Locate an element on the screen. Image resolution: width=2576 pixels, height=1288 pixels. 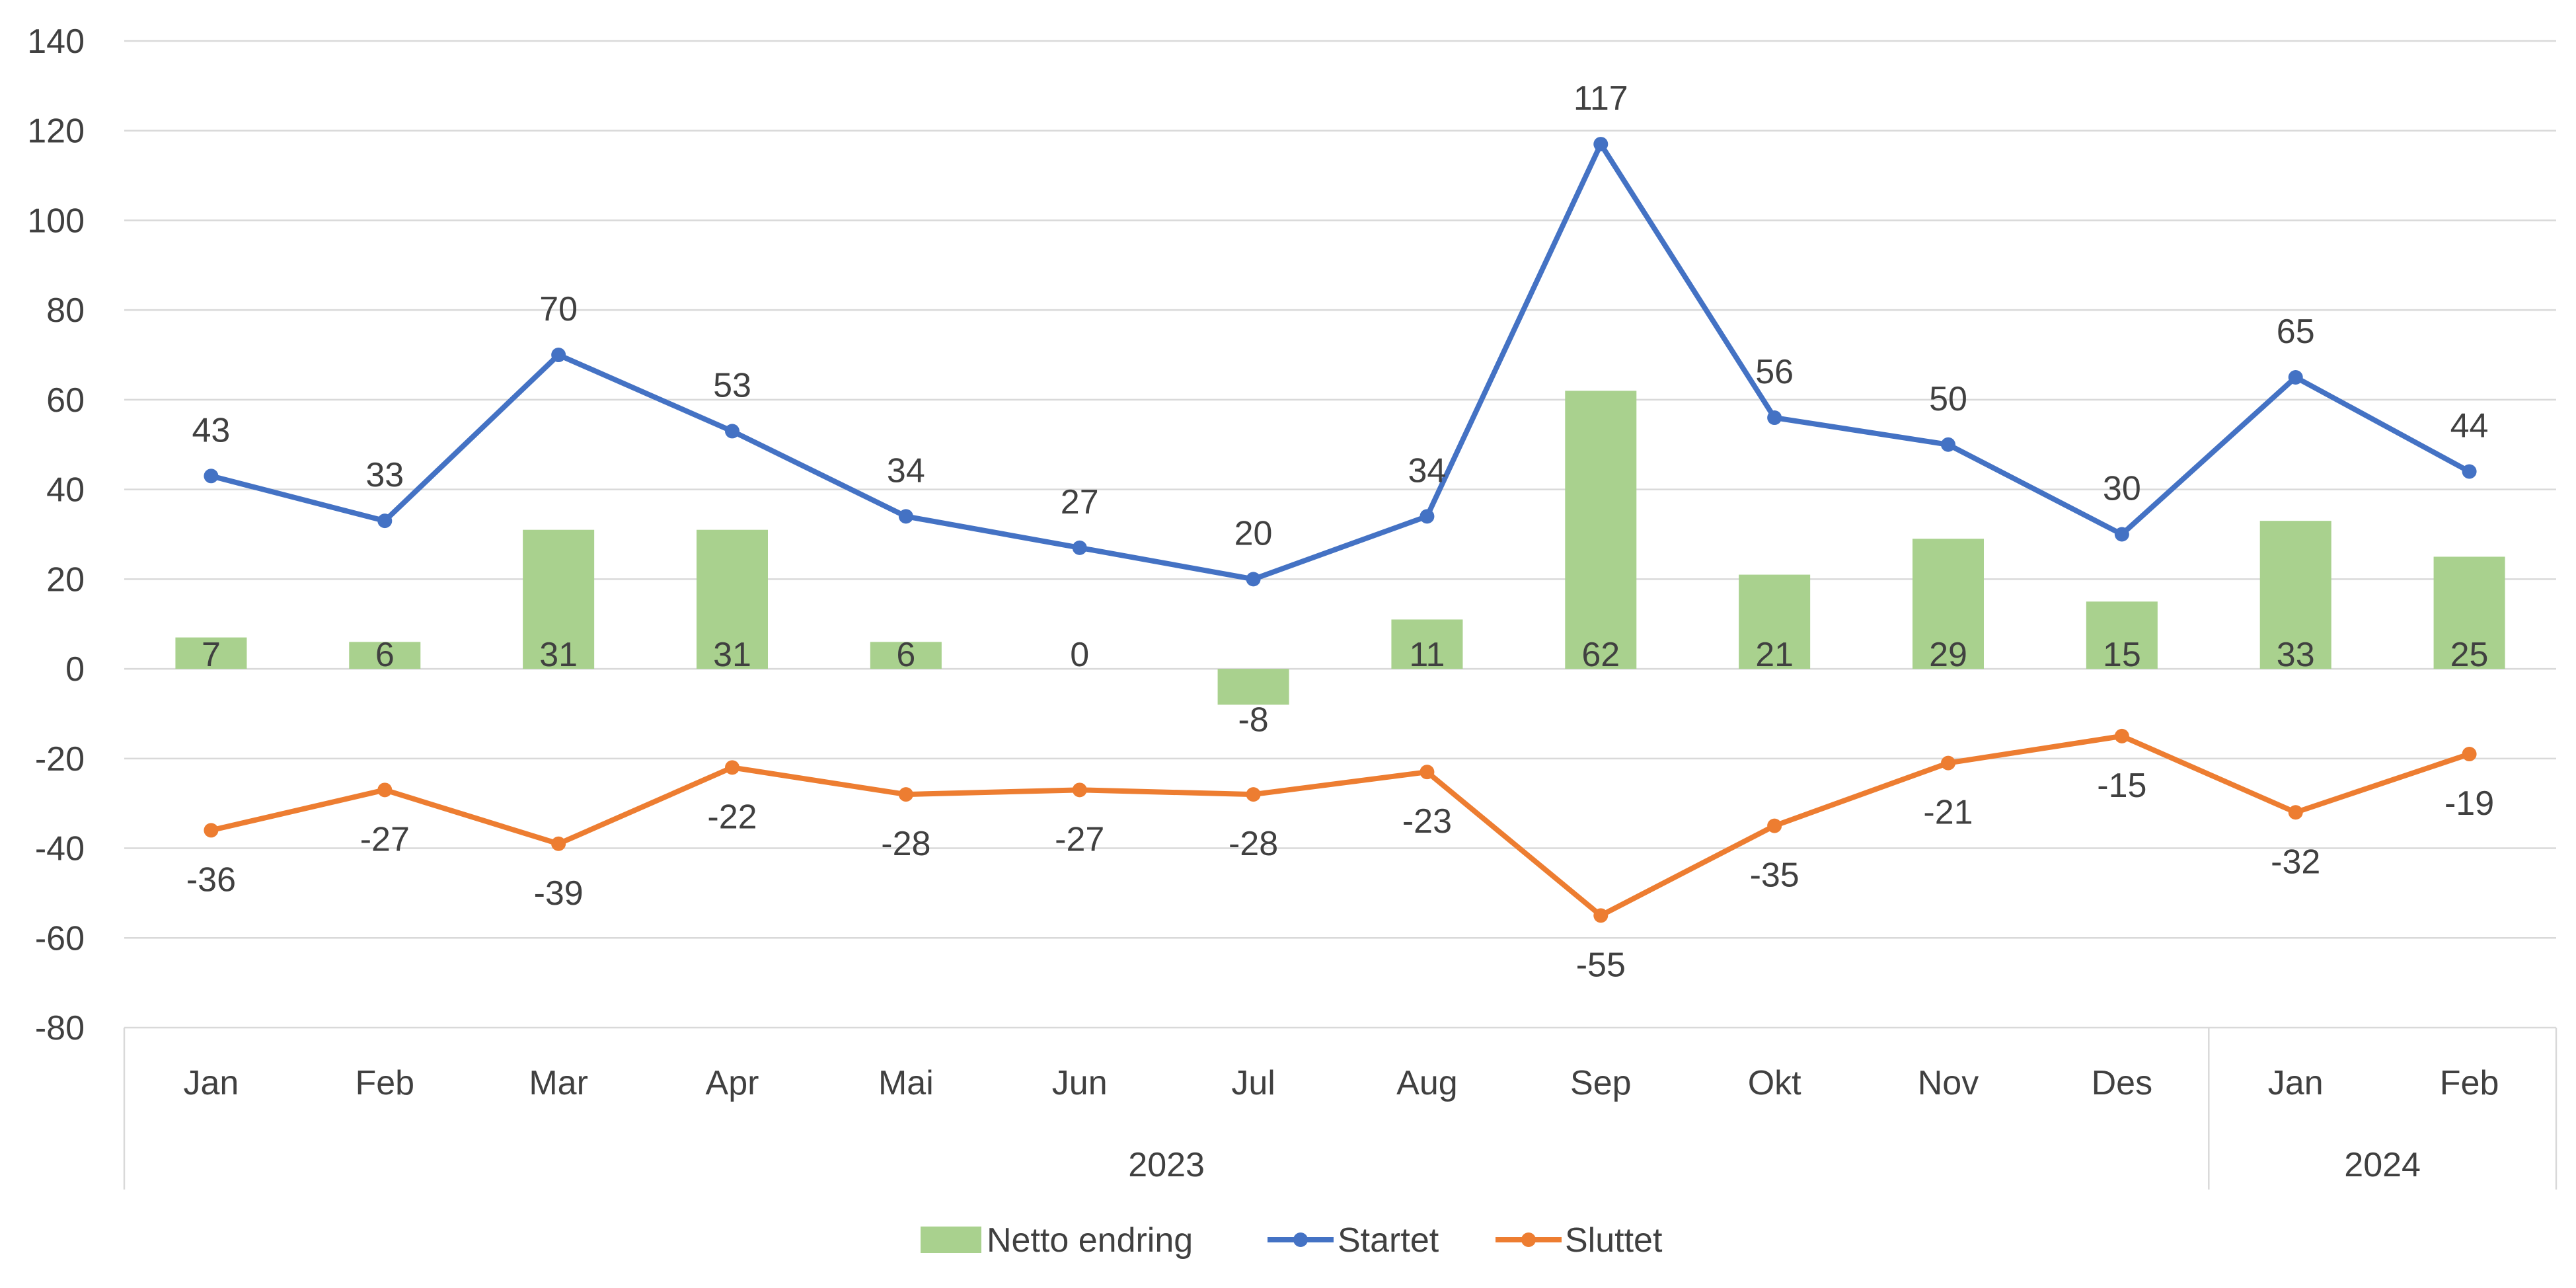
y-tick-label: -80 is located at coordinates (60, 1028).